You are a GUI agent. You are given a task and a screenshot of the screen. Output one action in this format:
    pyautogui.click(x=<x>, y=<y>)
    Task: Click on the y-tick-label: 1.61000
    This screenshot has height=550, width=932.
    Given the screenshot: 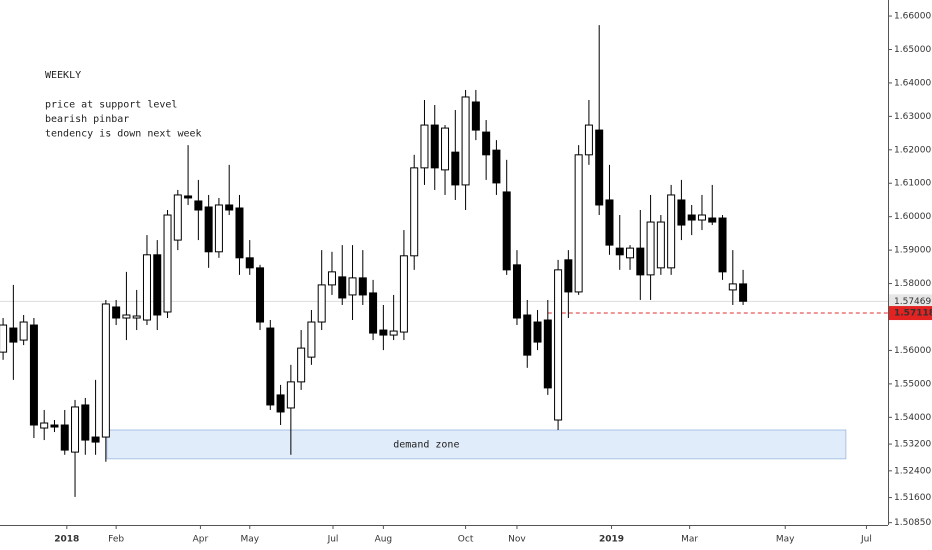 What is the action you would take?
    pyautogui.click(x=912, y=184)
    